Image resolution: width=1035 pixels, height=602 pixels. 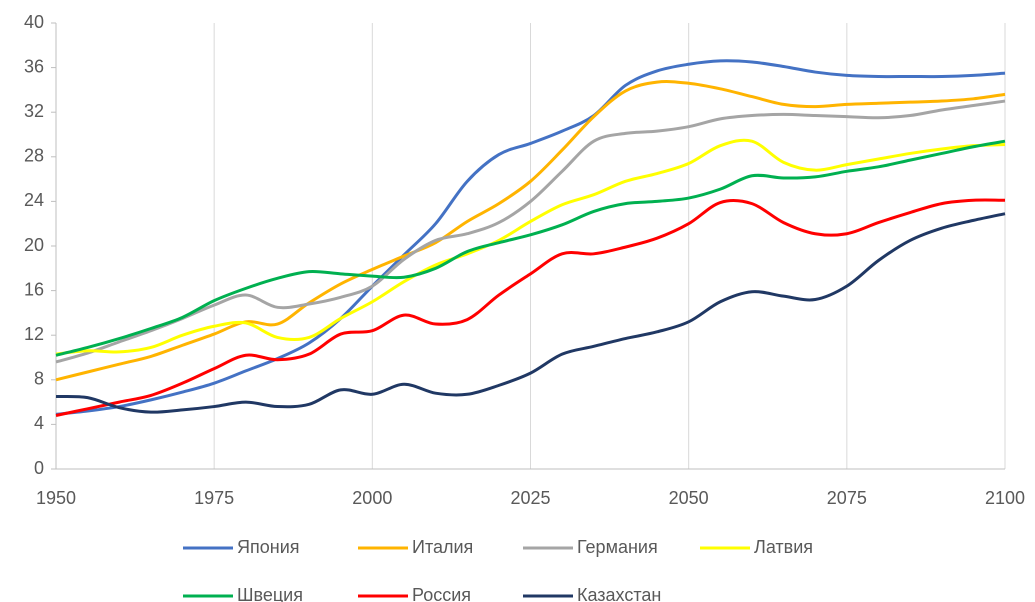 What do you see at coordinates (270, 593) in the screenshot?
I see `legend-label: Швеция` at bounding box center [270, 593].